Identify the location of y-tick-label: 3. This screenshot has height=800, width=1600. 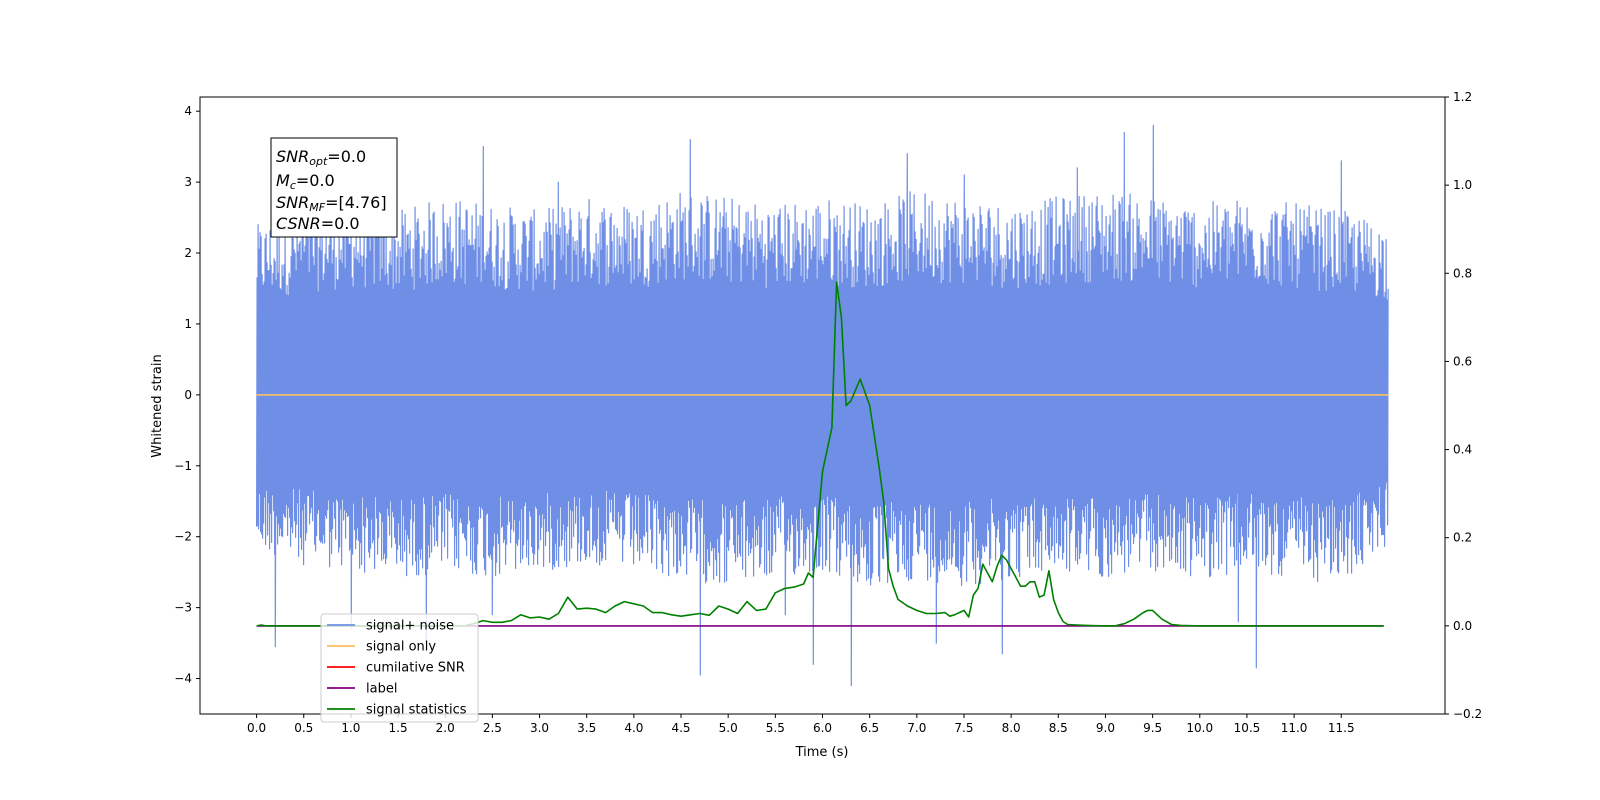
(188, 182).